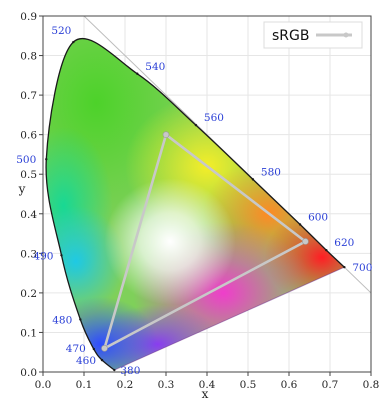 This screenshot has width=388, height=403. Describe the element at coordinates (205, 394) in the screenshot. I see `x-axis-label: x` at that location.